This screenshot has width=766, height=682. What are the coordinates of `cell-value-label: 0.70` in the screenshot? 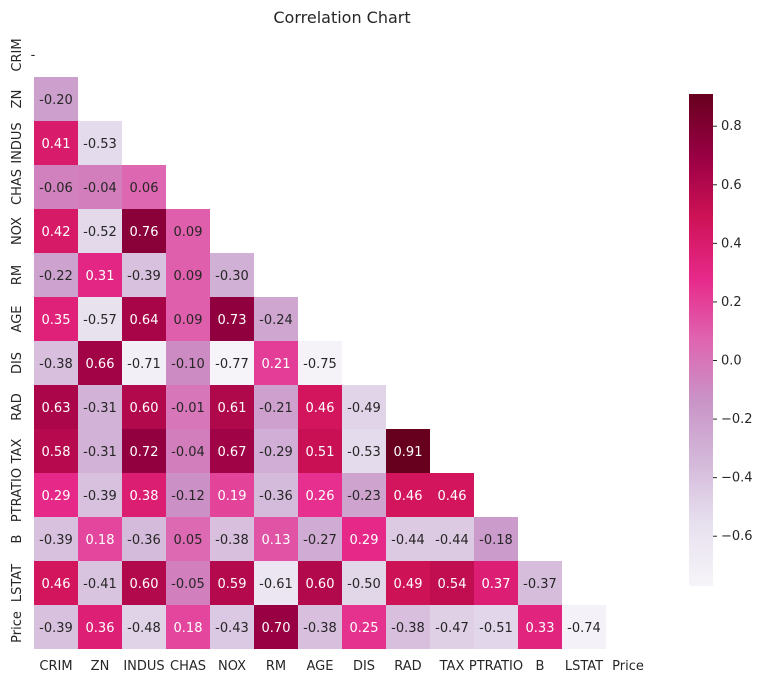 It's located at (276, 628).